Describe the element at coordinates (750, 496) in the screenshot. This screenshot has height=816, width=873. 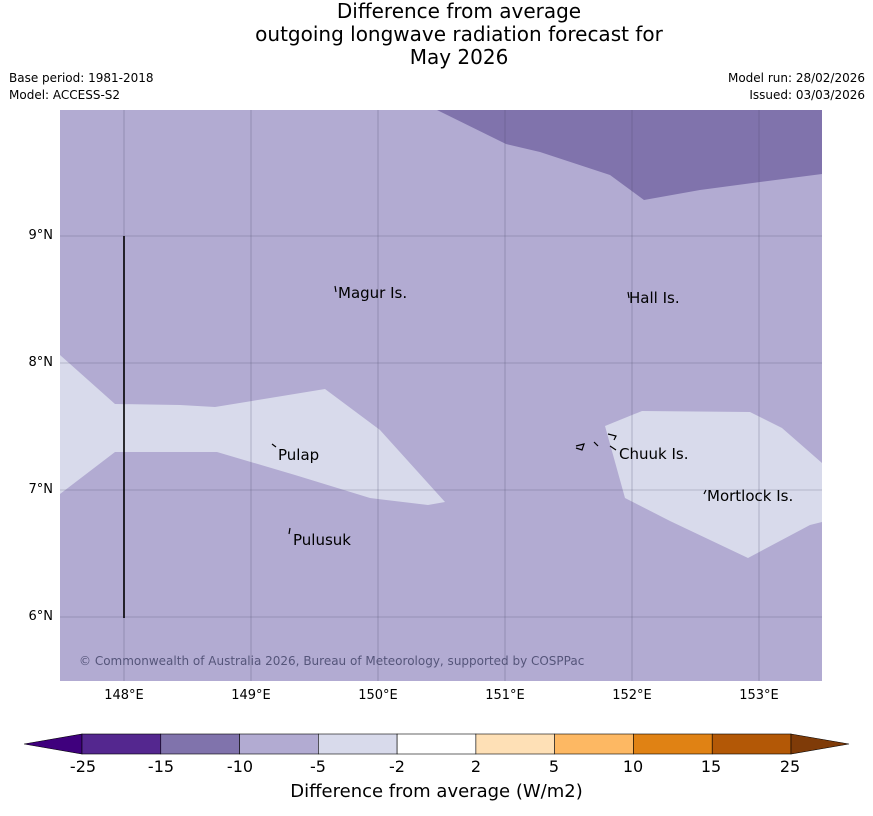
I see `place-label-mortlock: Mortlock Is.` at that location.